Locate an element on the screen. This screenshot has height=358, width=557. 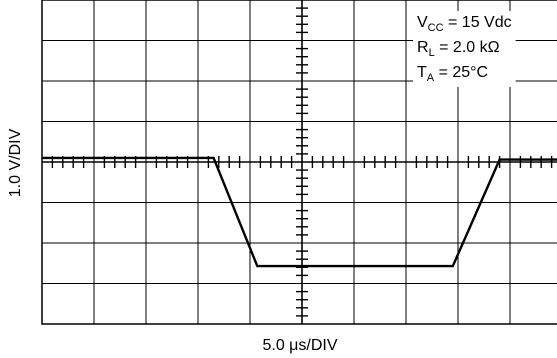
y-axis-label: 1.0 V/DIV is located at coordinates (15, 162).